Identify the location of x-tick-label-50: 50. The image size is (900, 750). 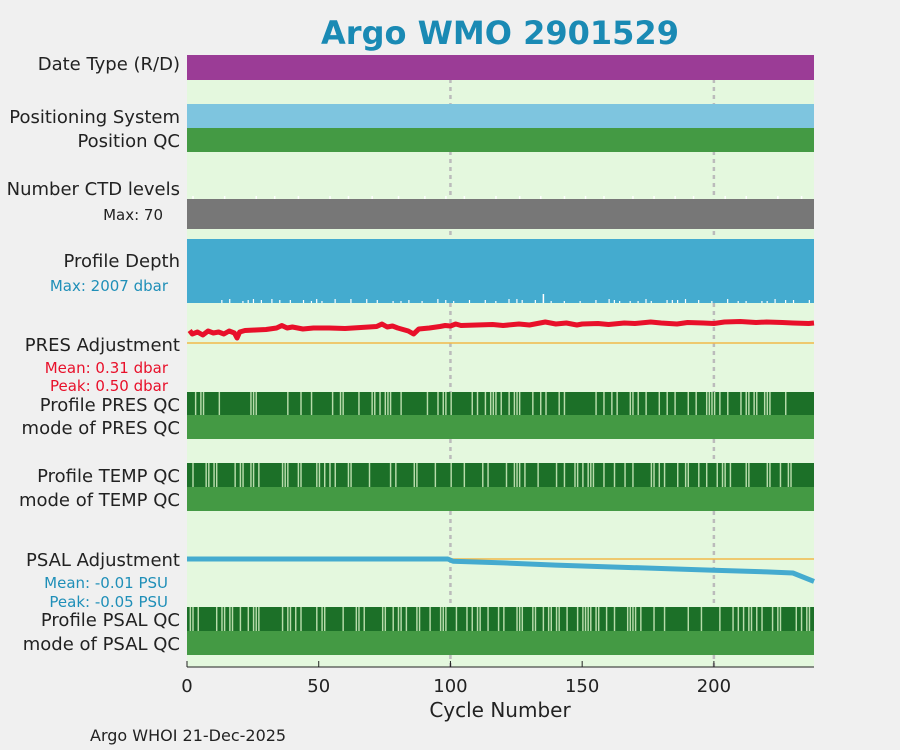
(318, 686).